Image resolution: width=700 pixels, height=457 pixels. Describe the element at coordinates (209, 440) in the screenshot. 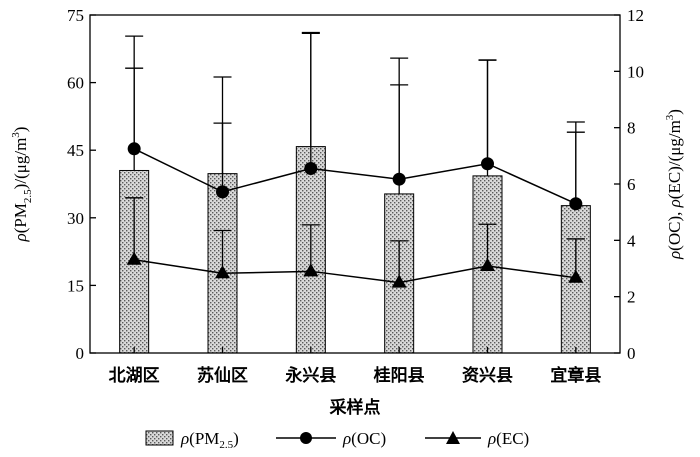

I see `svg-text: ρ(PM2.5)` at that location.